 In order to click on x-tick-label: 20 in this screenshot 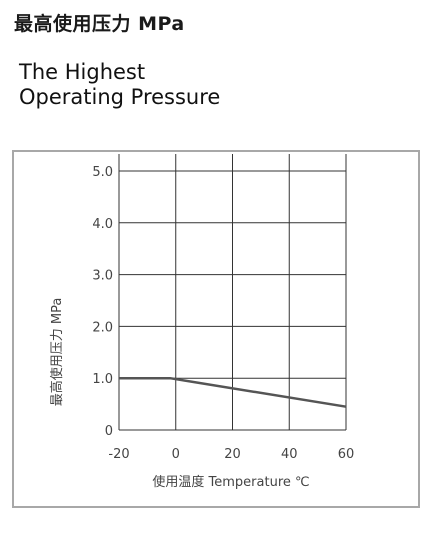, I will do `click(232, 454)`.